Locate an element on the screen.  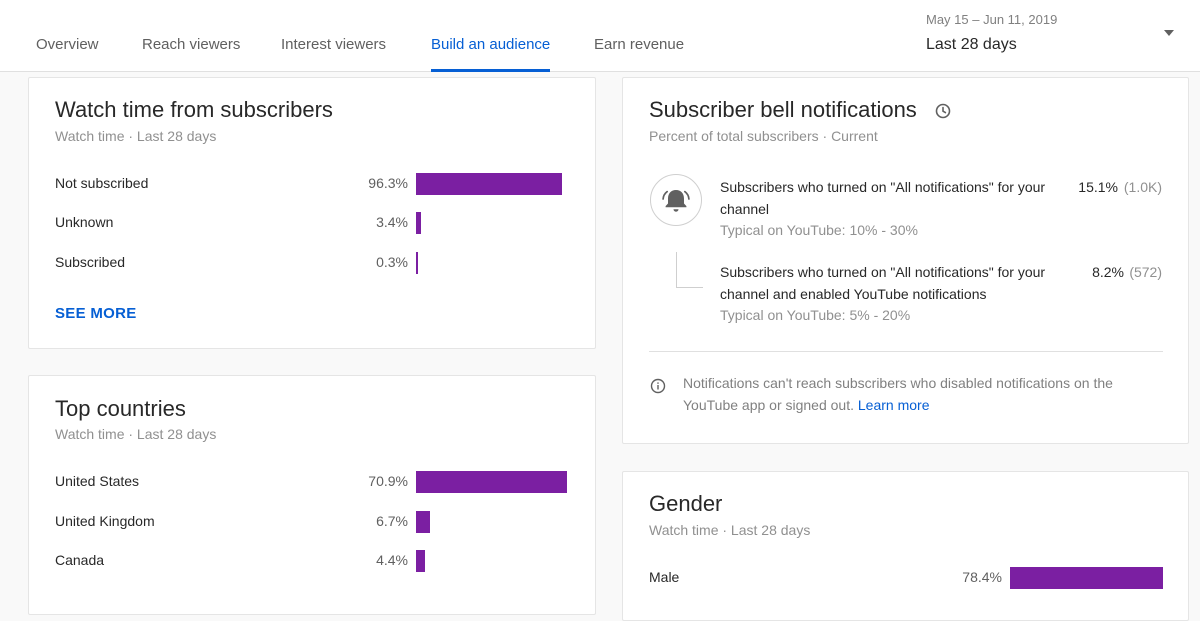
bar-united-states is located at coordinates (491, 482).